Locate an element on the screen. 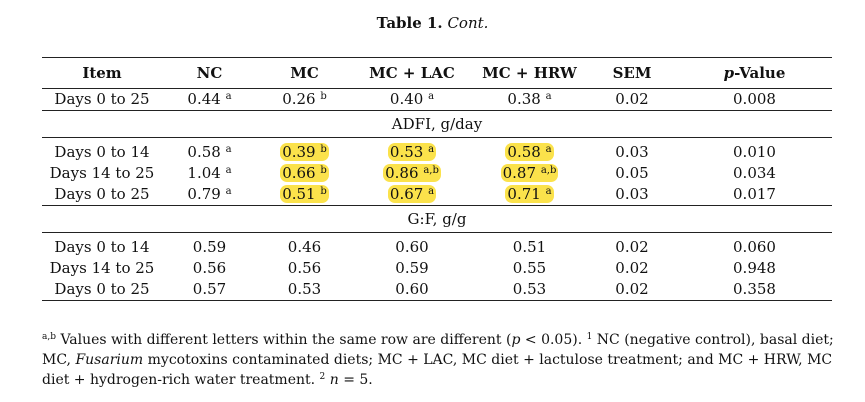 The width and height of the screenshot is (865, 402). table-caption-cont: Cont. is located at coordinates (468, 23).